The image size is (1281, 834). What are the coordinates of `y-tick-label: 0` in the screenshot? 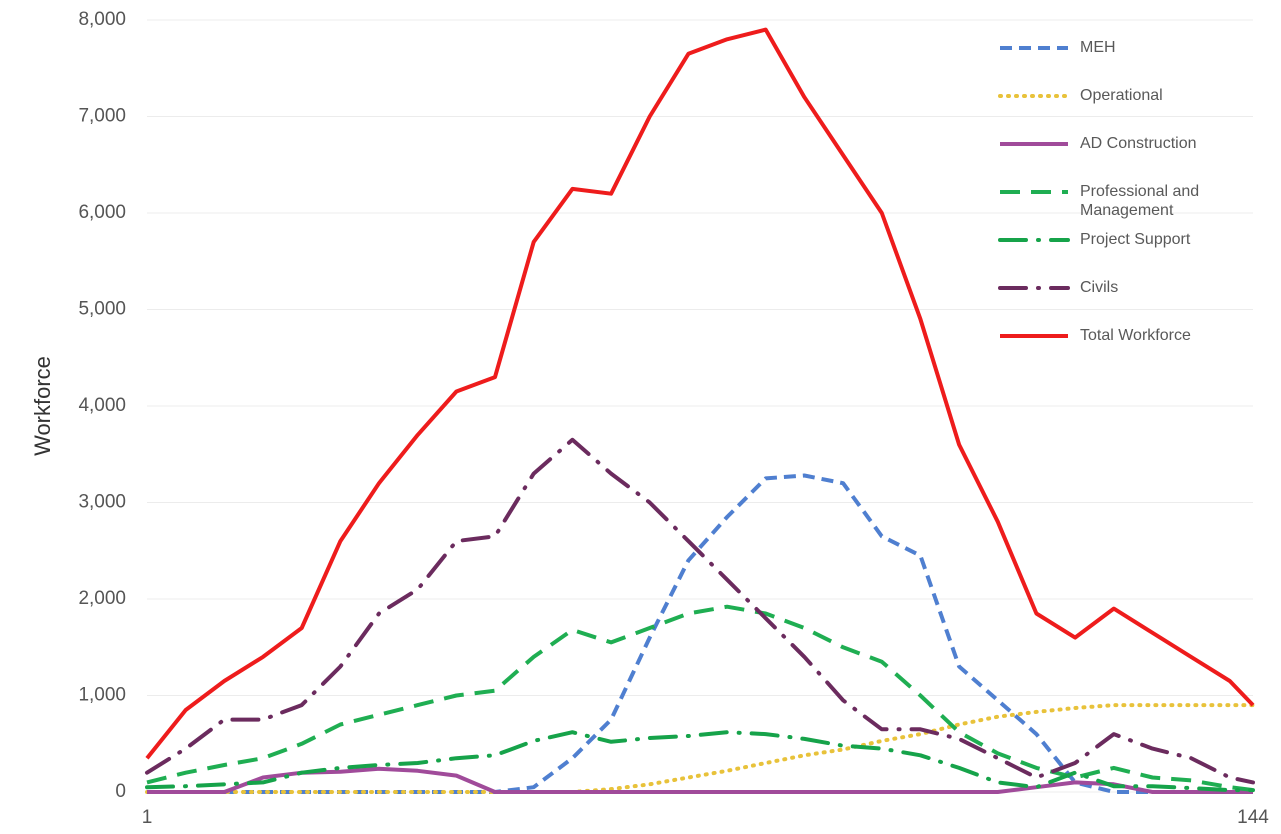 It's located at (120, 791).